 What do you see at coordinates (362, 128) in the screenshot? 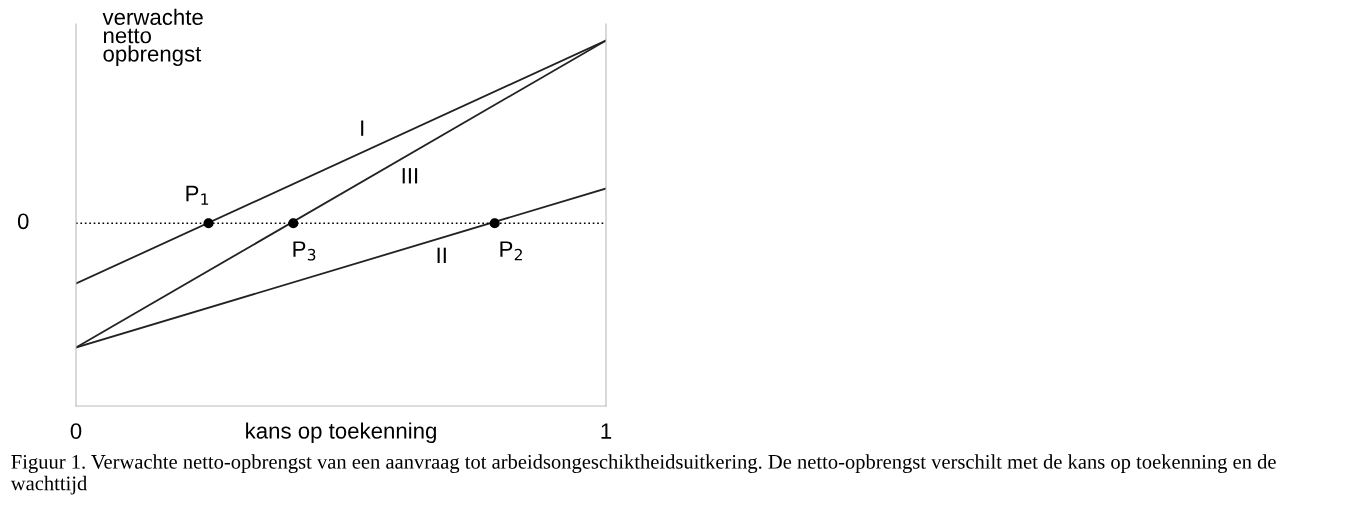
I see `series-label: I` at bounding box center [362, 128].